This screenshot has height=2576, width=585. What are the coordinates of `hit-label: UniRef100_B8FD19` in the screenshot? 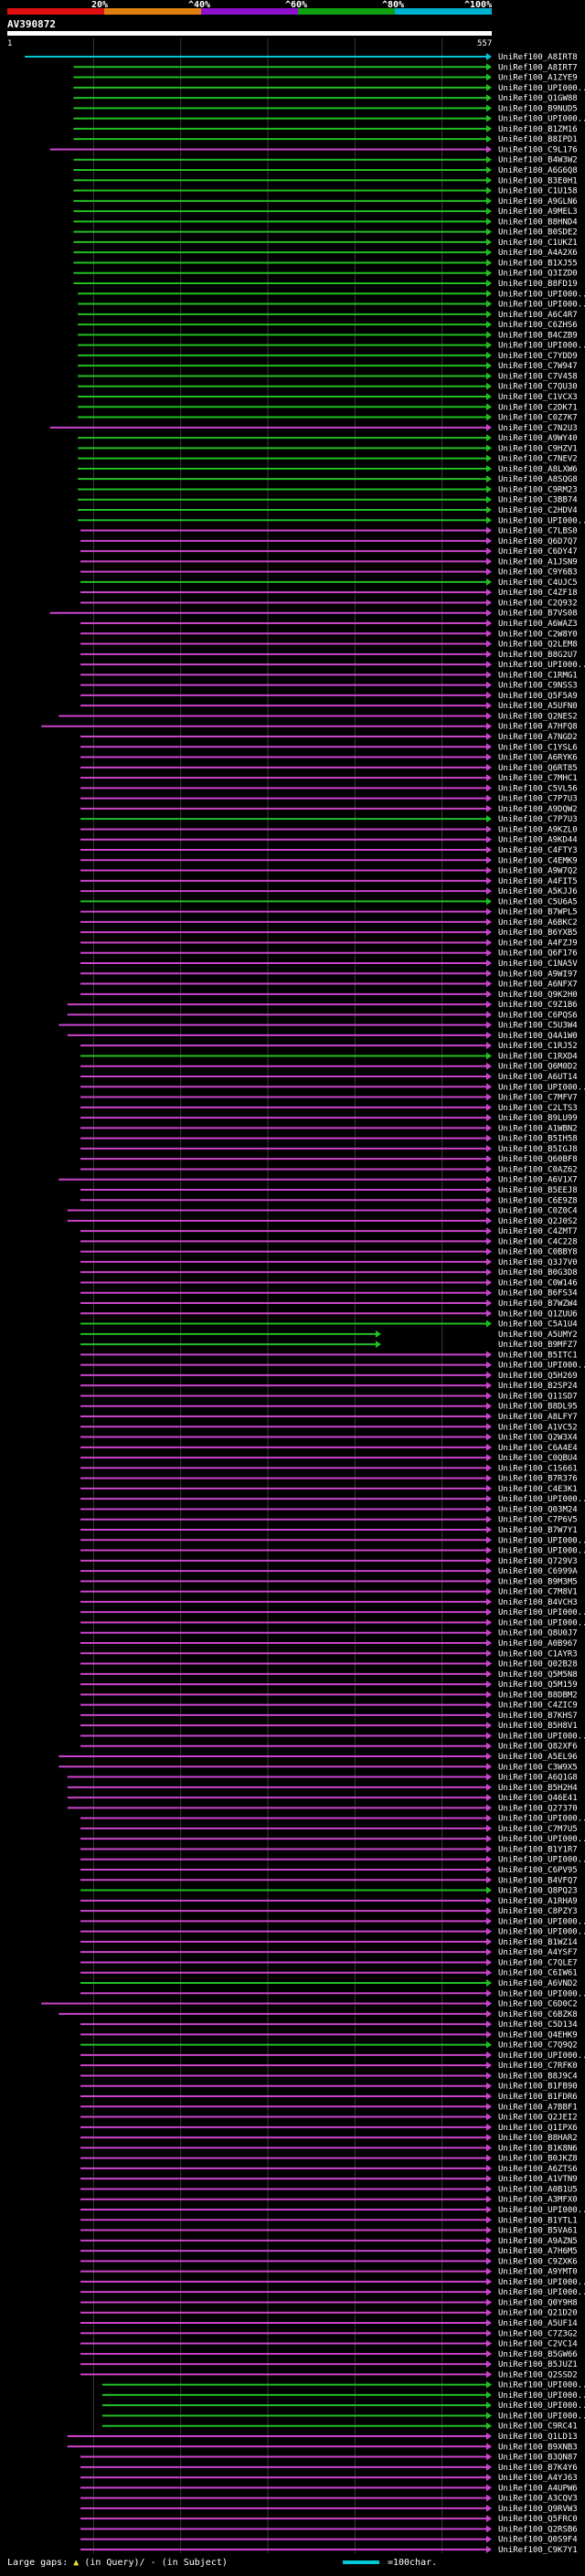 It's located at (538, 284).